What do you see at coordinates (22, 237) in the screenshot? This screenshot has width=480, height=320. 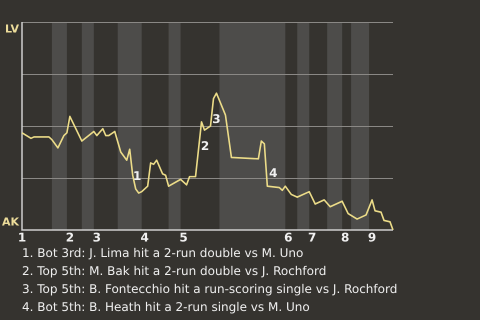 I see `x-tick-label: 1` at bounding box center [22, 237].